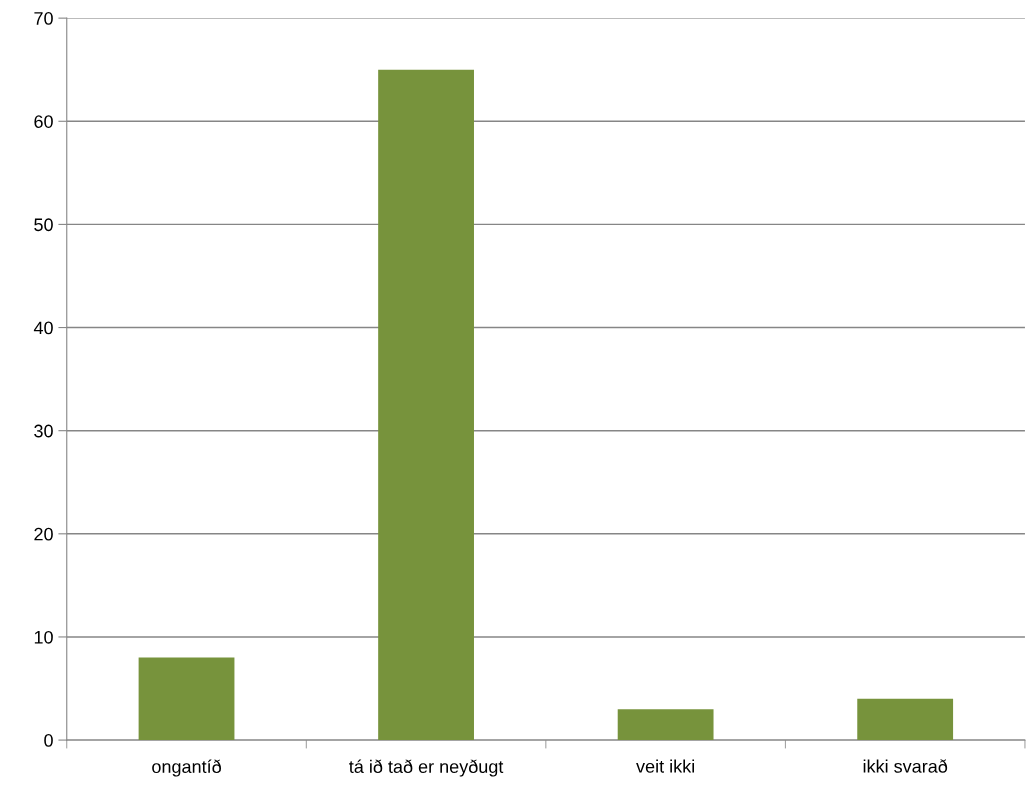 This screenshot has width=1027, height=789. Describe the element at coordinates (43, 431) in the screenshot. I see `y-tick-label: 30` at that location.